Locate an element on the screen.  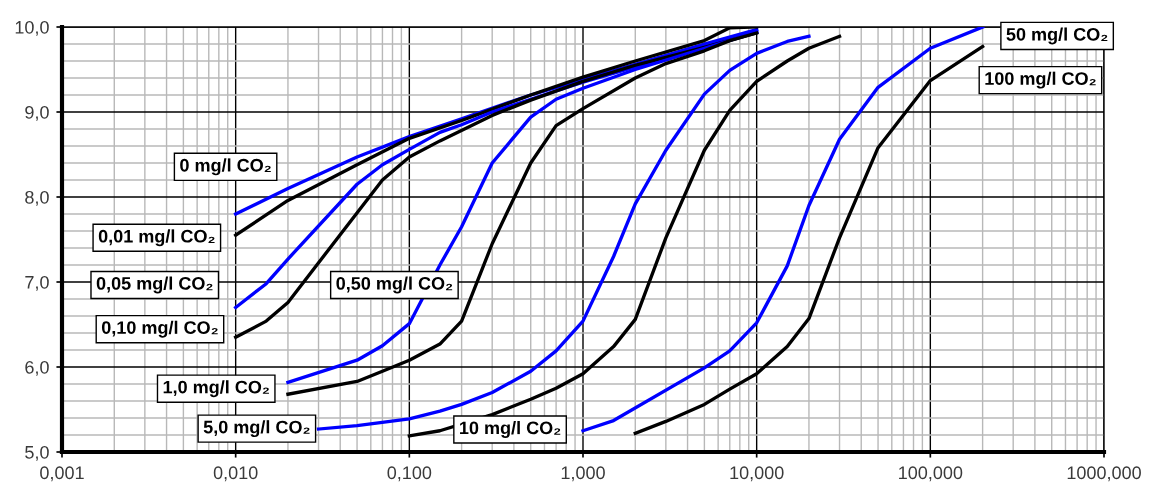
series-label: 100 mg/l CO₂ is located at coordinates (1040, 80).